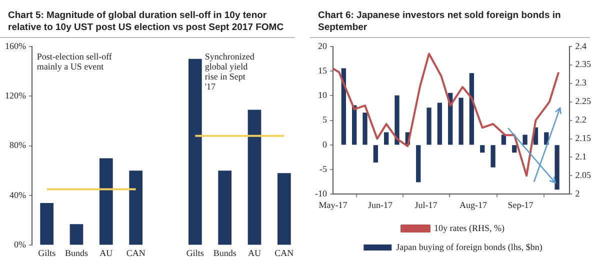  Describe the element at coordinates (323, 70) in the screenshot. I see `y-tick-label: 15` at that location.